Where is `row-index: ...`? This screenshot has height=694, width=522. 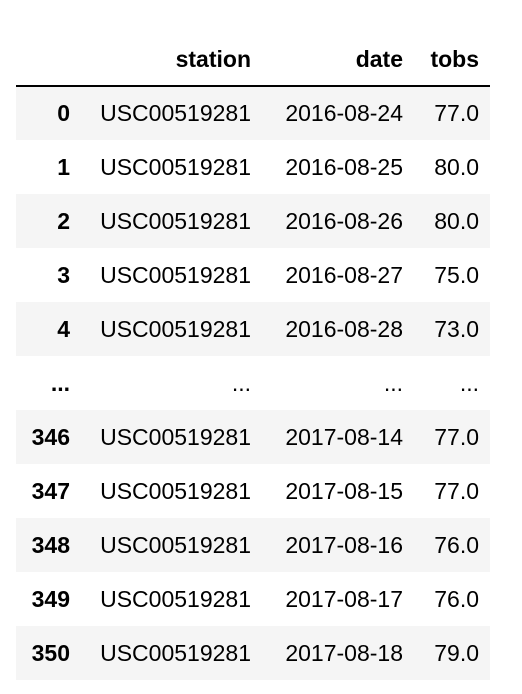 row-index: ... is located at coordinates (60, 382).